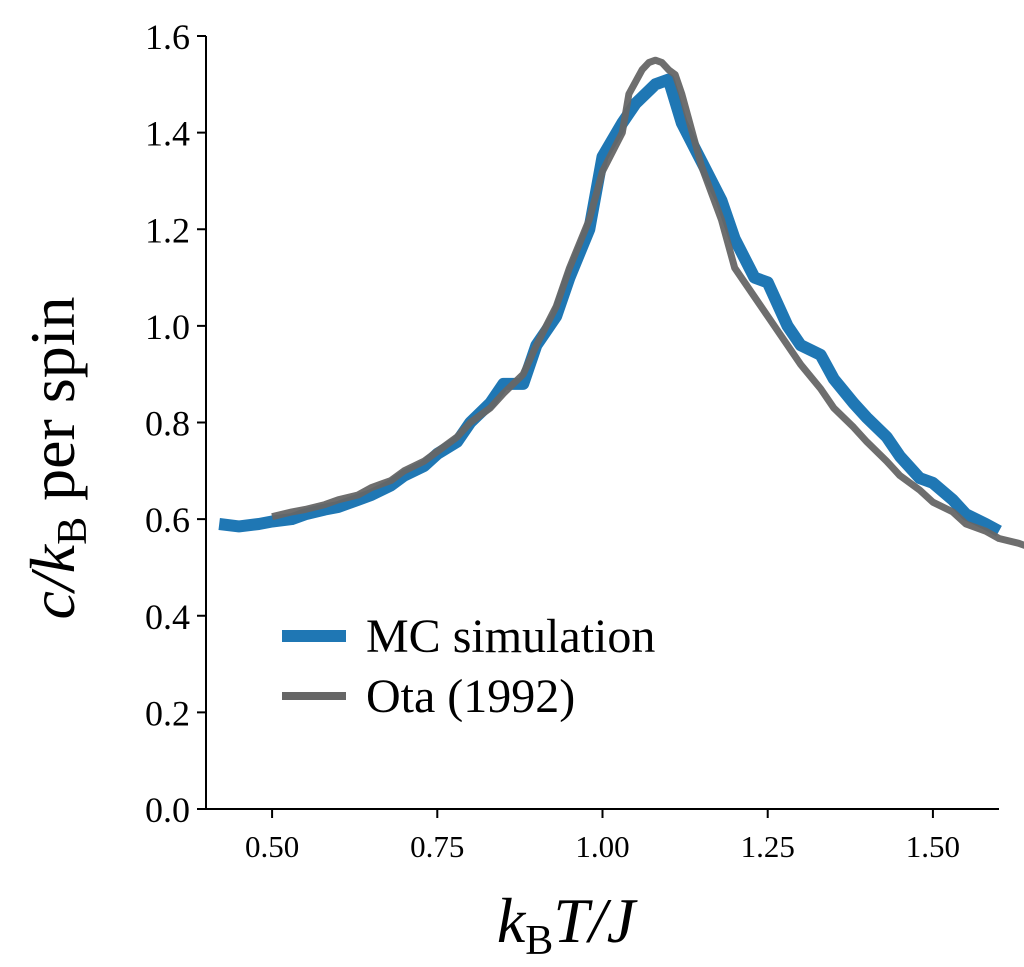  What do you see at coordinates (56, 457) in the screenshot?
I see `y-axis-label: c/kB per spin` at bounding box center [56, 457].